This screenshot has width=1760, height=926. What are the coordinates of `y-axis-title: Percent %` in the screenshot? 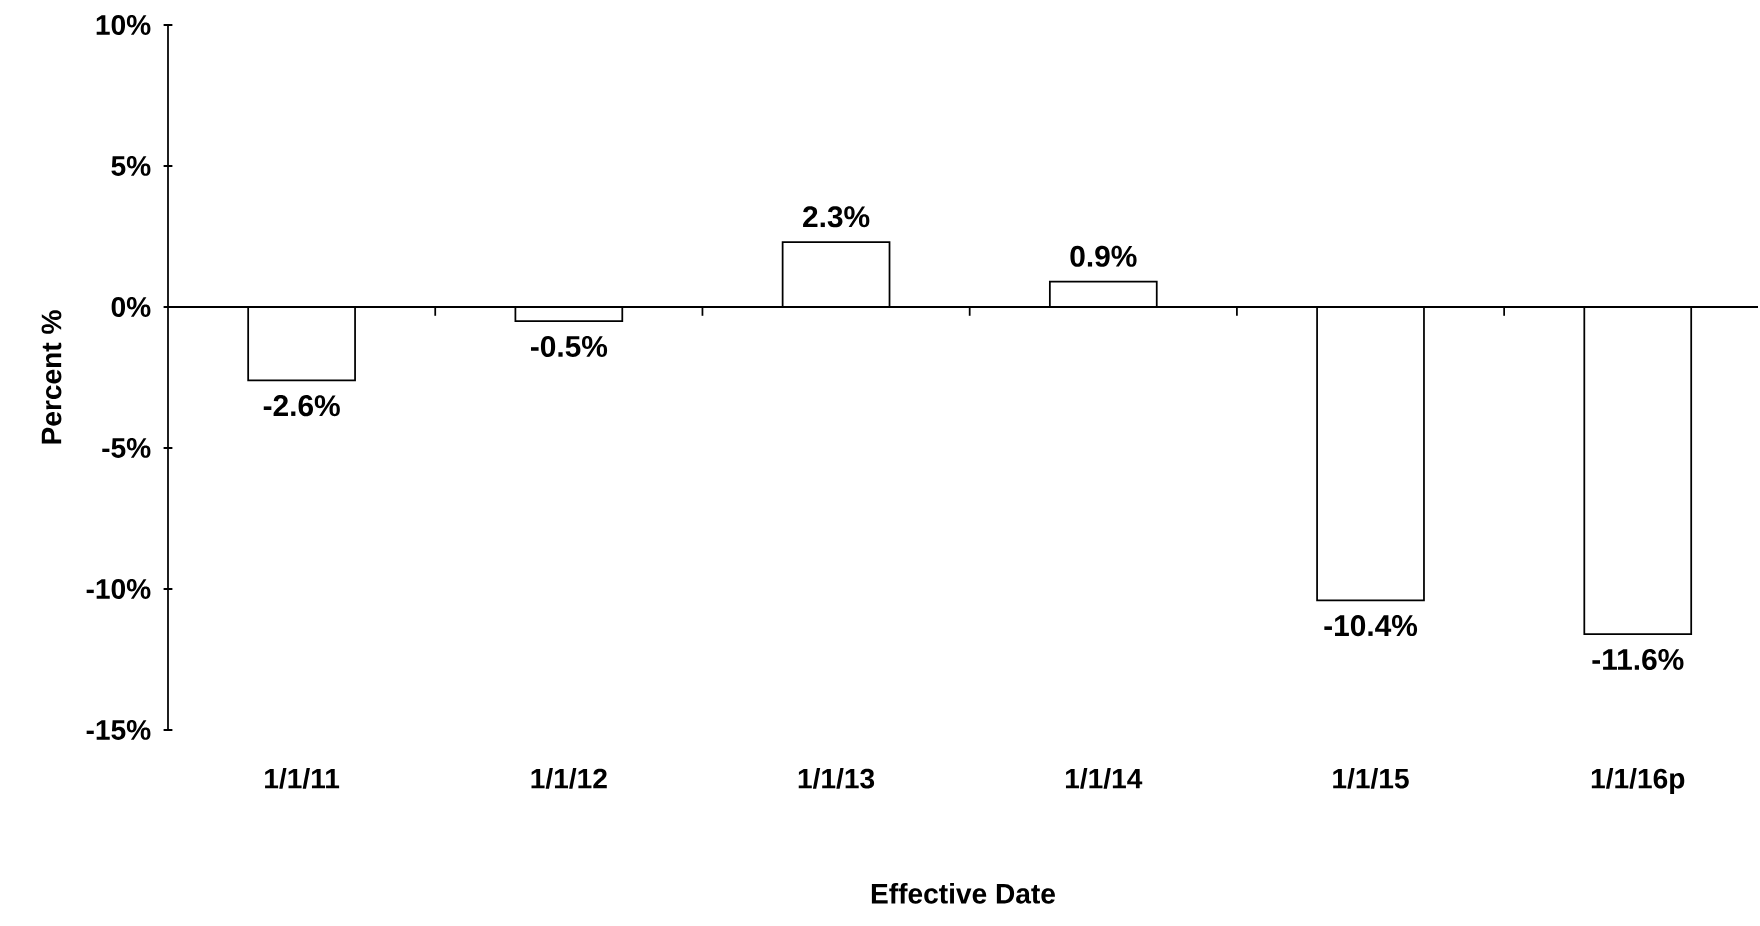 It's located at (51, 377).